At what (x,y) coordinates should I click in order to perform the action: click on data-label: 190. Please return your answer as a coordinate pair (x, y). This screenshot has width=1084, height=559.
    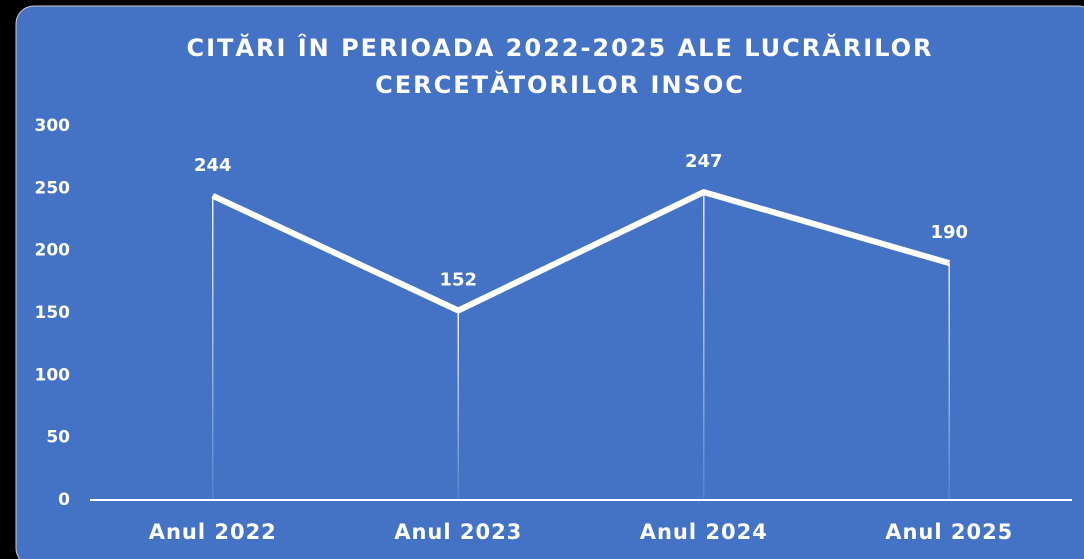
    Looking at the image, I should click on (949, 232).